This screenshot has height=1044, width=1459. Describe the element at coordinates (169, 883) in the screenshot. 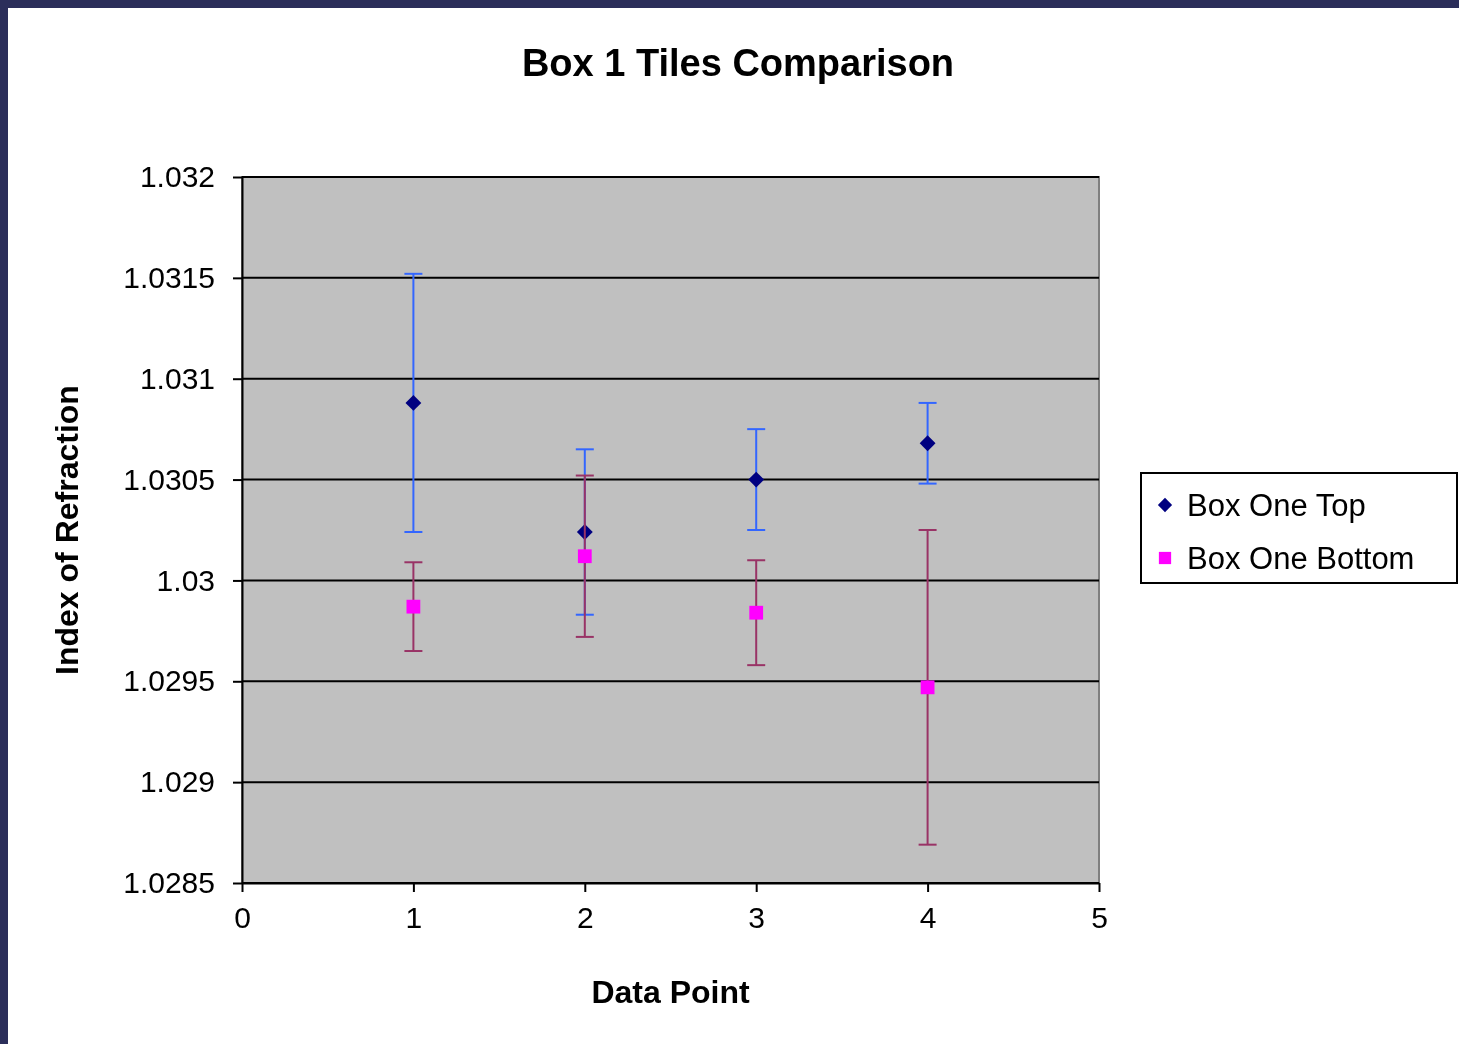

I see `y-tick-label: 1.0285` at that location.